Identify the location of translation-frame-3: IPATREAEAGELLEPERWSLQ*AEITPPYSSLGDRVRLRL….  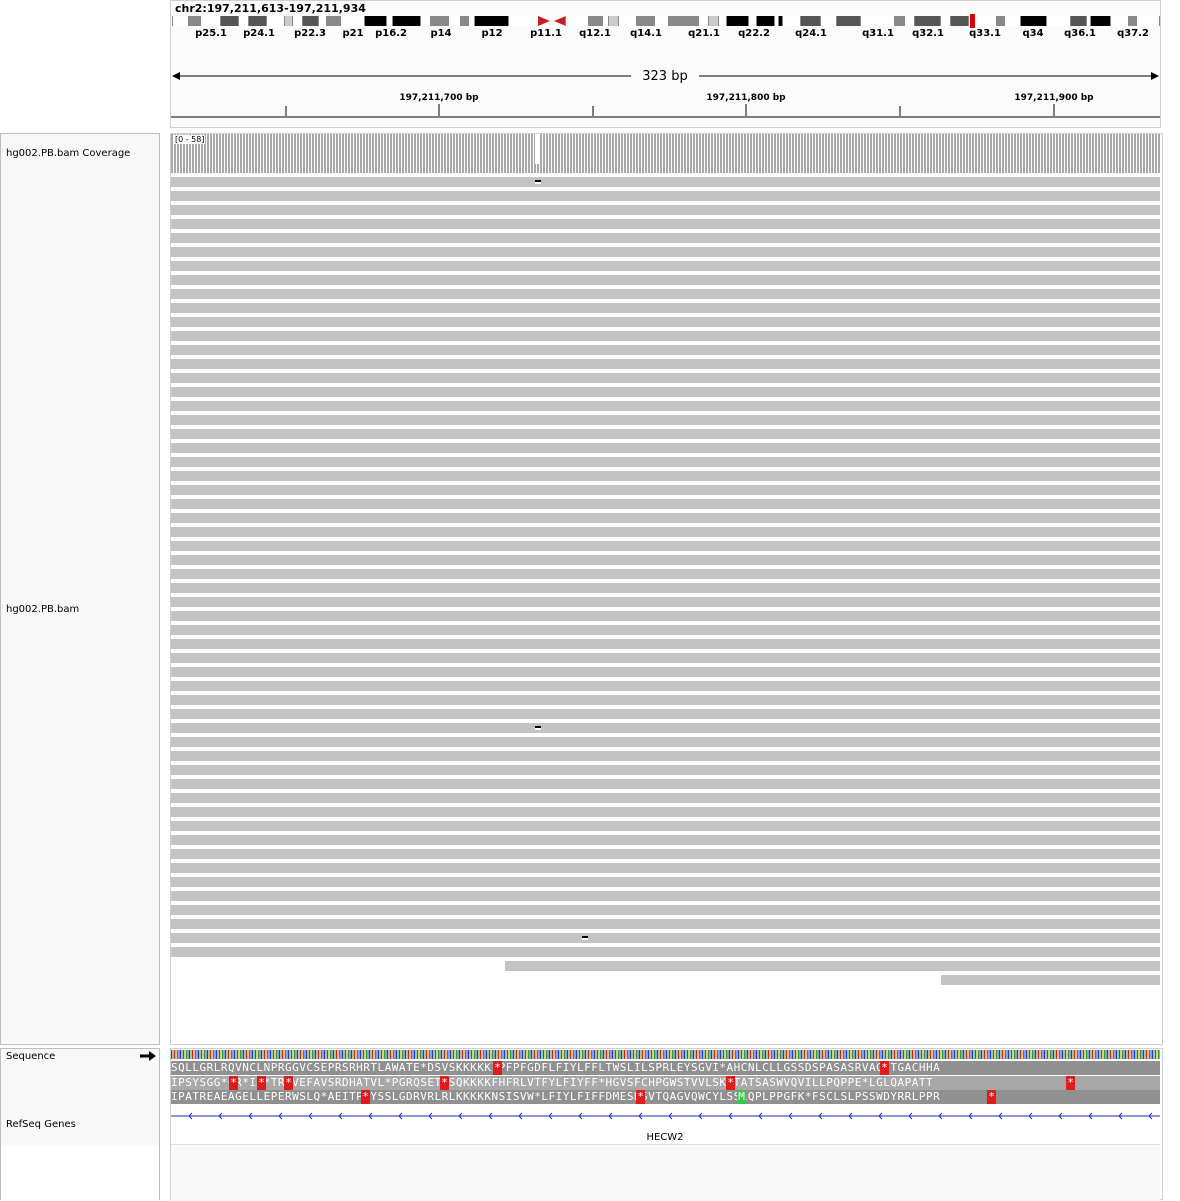
(665, 1097).